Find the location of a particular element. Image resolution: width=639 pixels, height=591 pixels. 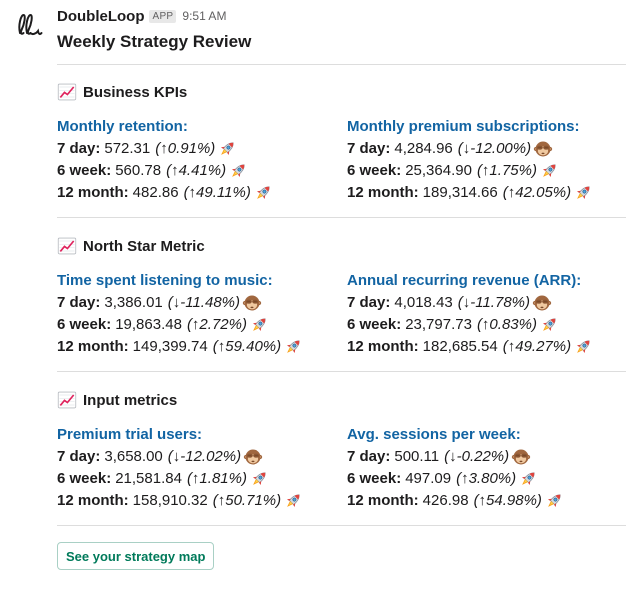

metric-row: 12 month: 158,910.32 (↑50.71%) is located at coordinates (180, 501).